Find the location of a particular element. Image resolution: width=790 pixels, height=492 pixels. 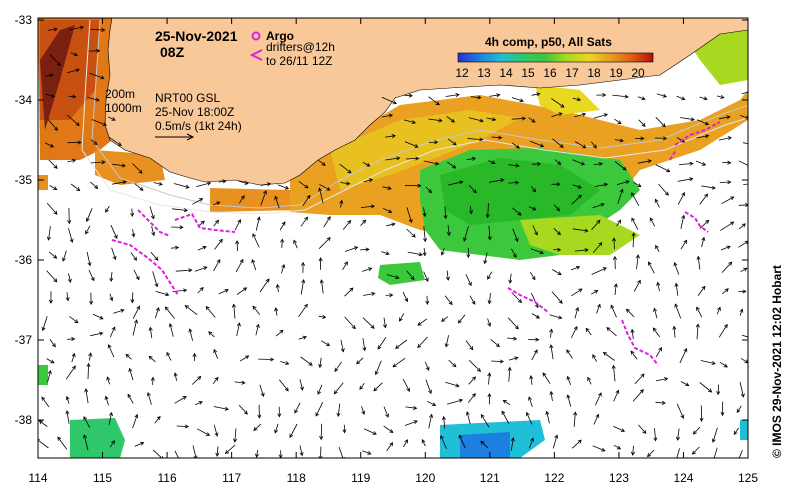

colorbar-tick-label: 20 is located at coordinates (638, 73).